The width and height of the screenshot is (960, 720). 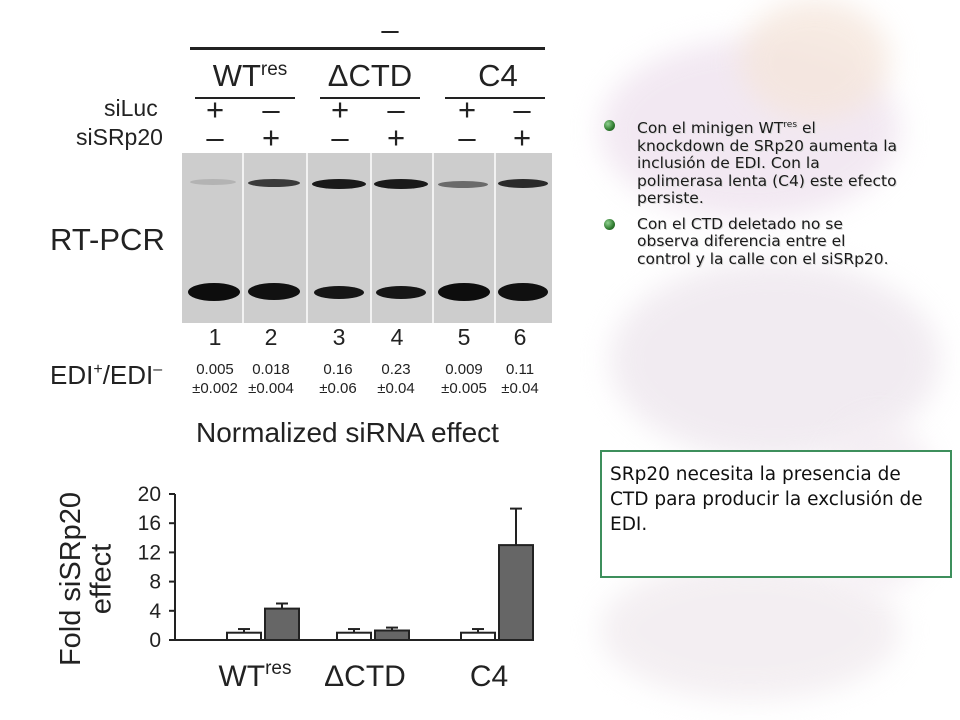 I want to click on row-label-sisrp20: siSRp20, so click(x=119, y=137).